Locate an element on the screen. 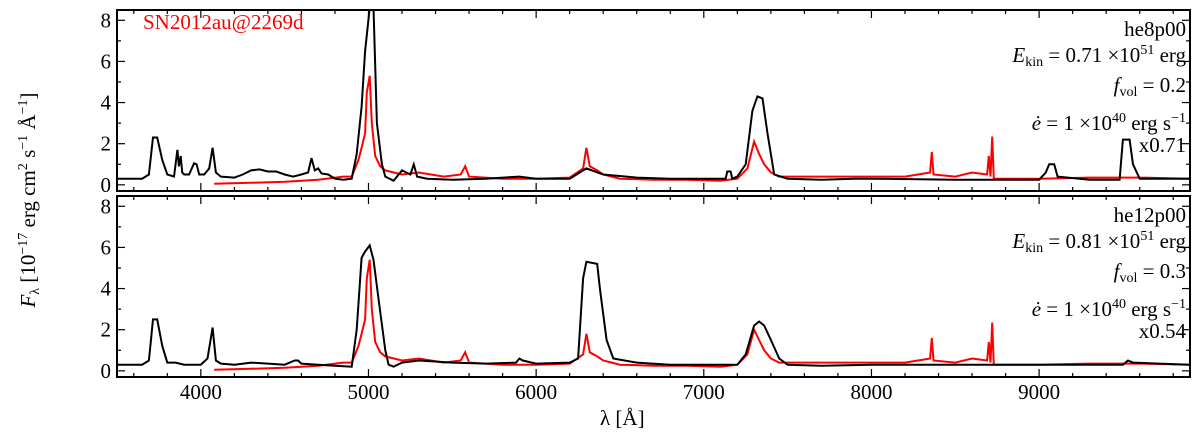  scale-factor: x0.54 is located at coordinates (1162, 331).